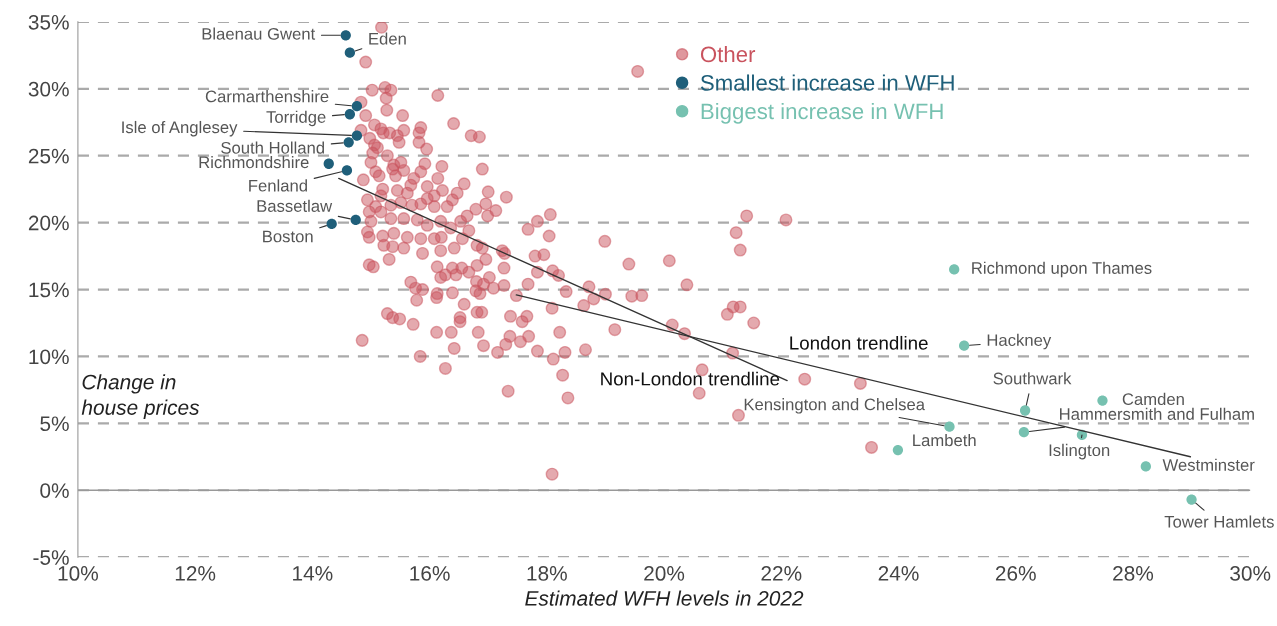 The height and width of the screenshot is (626, 1277). I want to click on x-tick-label: 18%, so click(547, 573).